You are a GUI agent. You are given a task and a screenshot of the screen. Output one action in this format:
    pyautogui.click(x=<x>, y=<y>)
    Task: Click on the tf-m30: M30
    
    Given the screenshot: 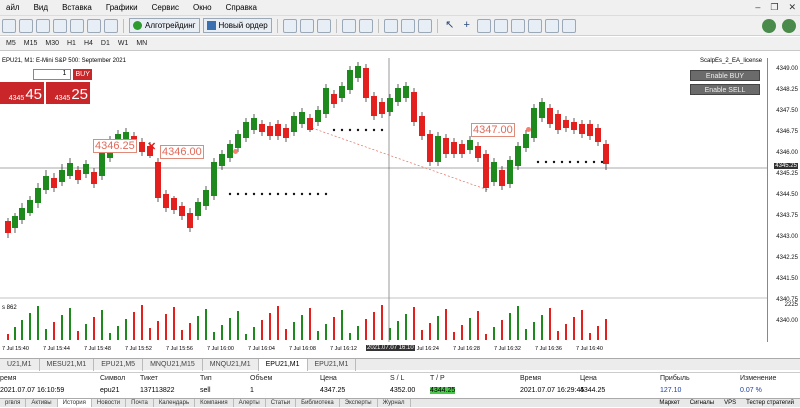 What is the action you would take?
    pyautogui.click(x=52, y=43)
    